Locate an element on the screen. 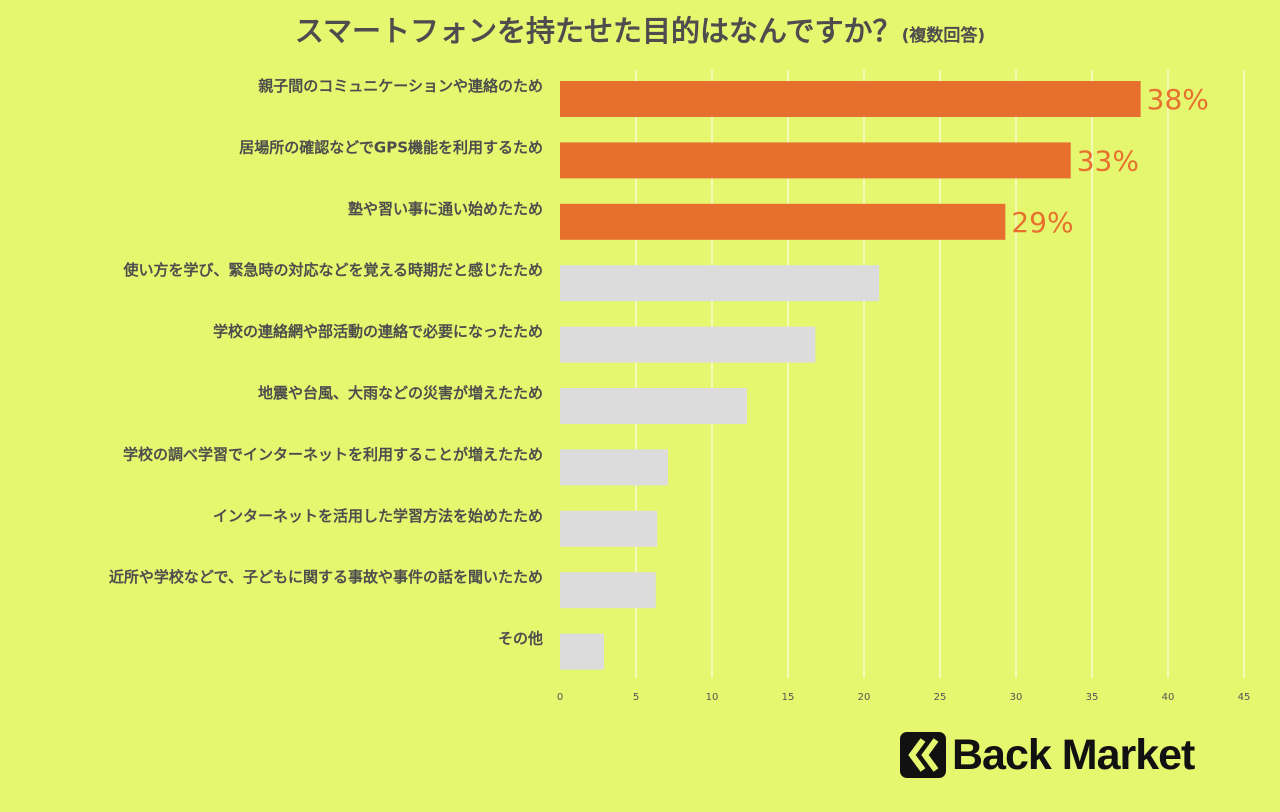 The height and width of the screenshot is (812, 1280). x-tick-label-40: 40 is located at coordinates (1168, 697).